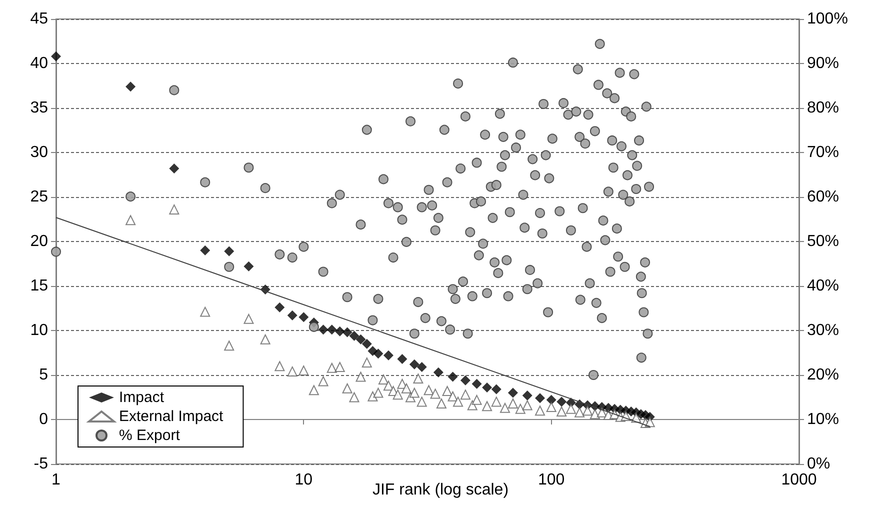 The width and height of the screenshot is (872, 513). What do you see at coordinates (823, 419) in the screenshot?
I see `y2-tick-label: 10%` at bounding box center [823, 419].